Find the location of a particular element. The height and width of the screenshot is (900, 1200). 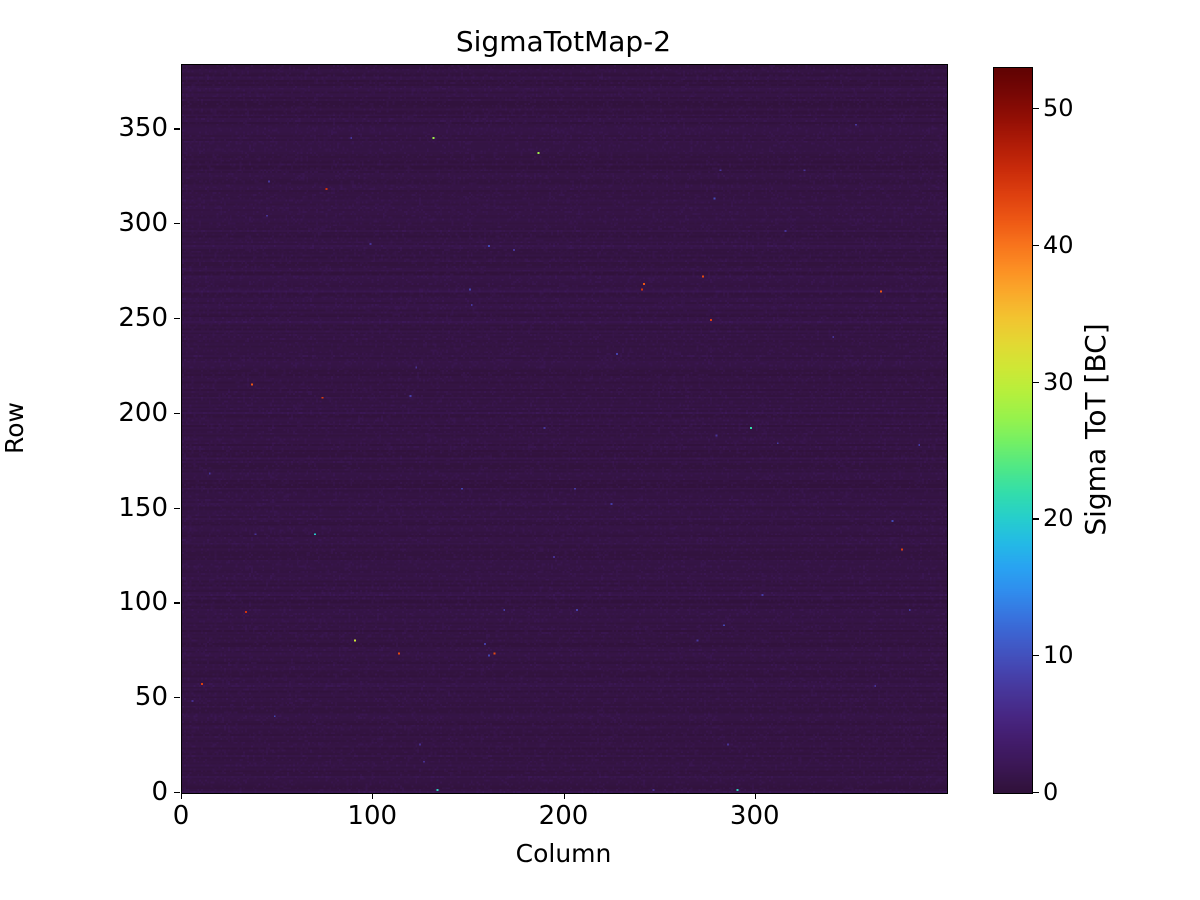

y-axis-label: Row is located at coordinates (14, 428).